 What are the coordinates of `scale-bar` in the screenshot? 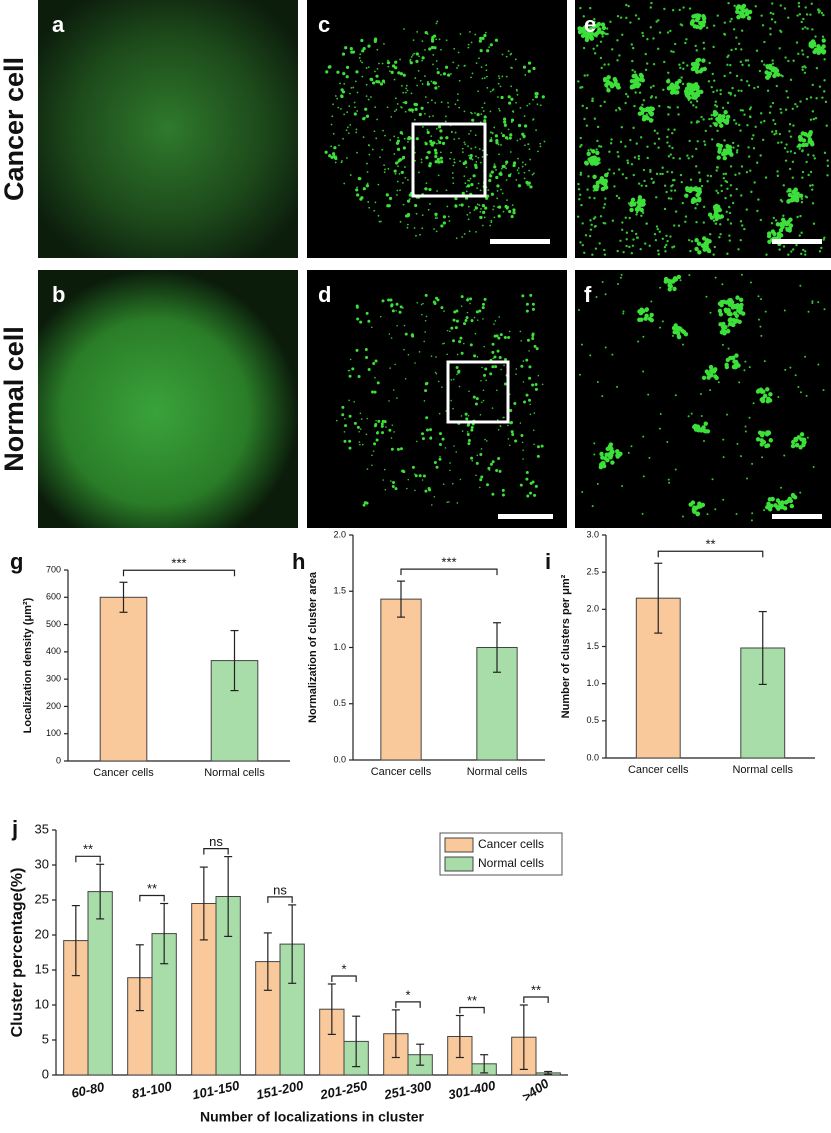 It's located at (797, 241).